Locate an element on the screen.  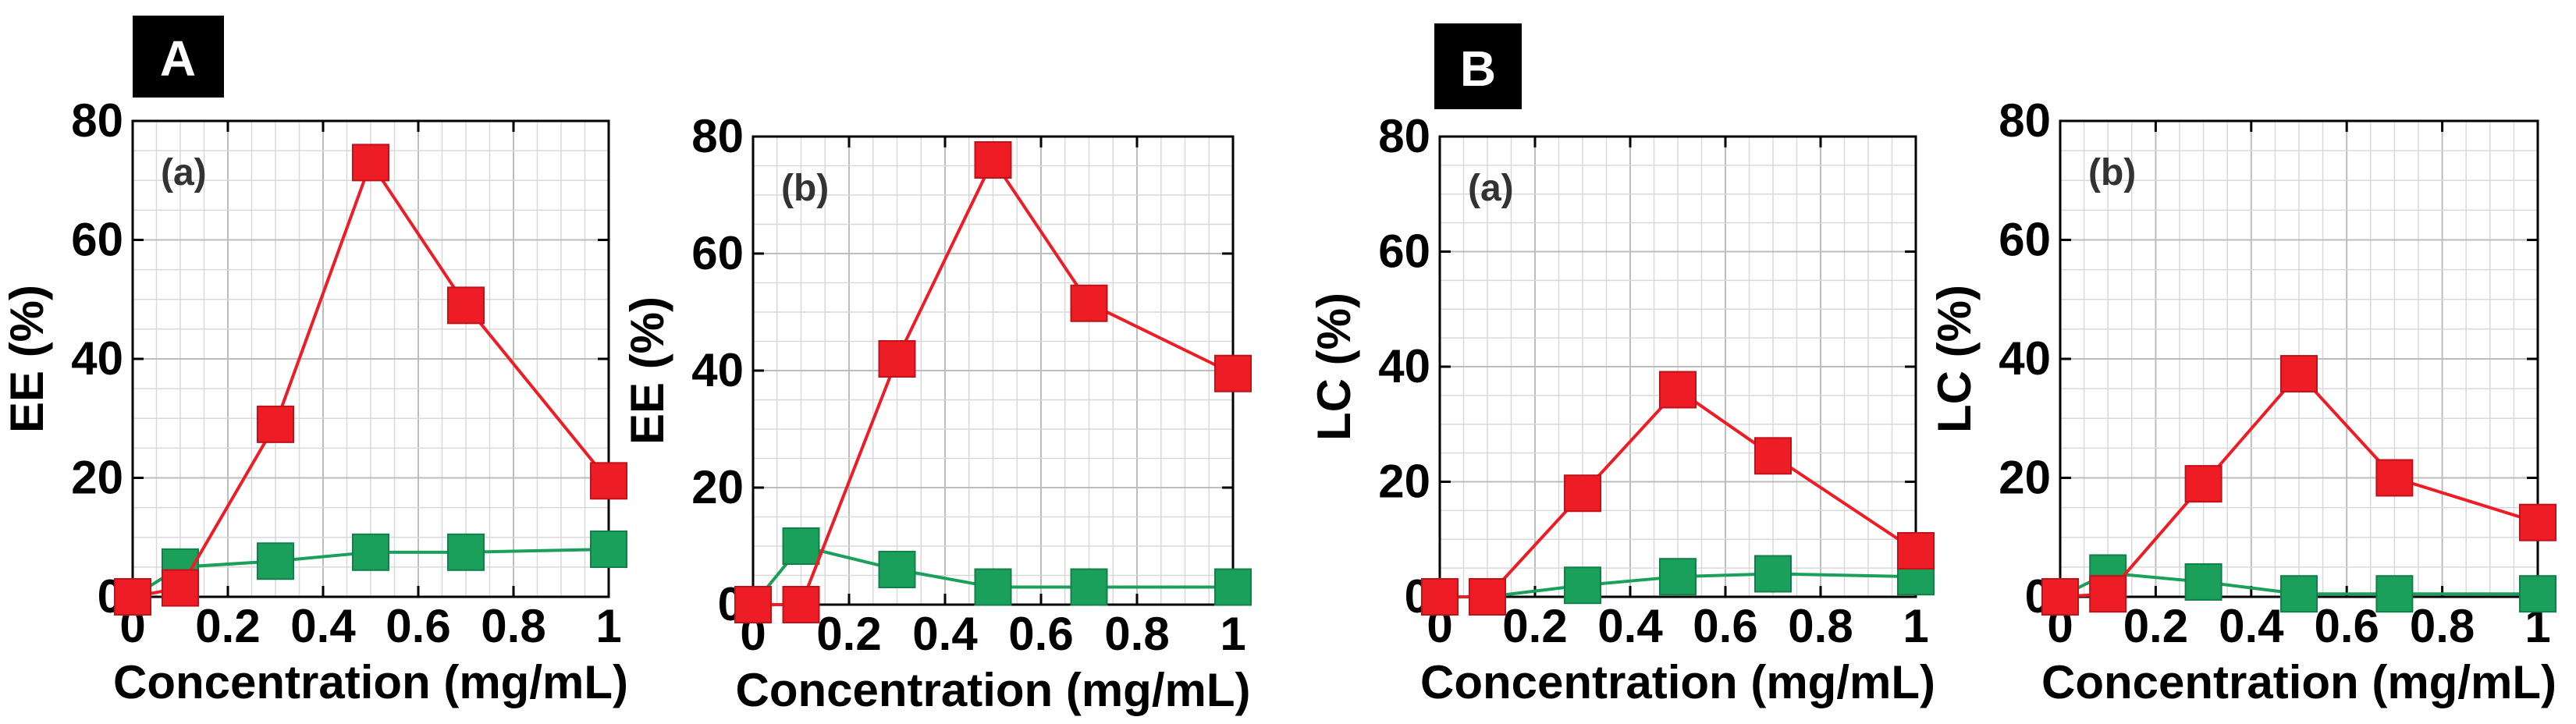
panel-badge-a-label: A is located at coordinates (178, 58).